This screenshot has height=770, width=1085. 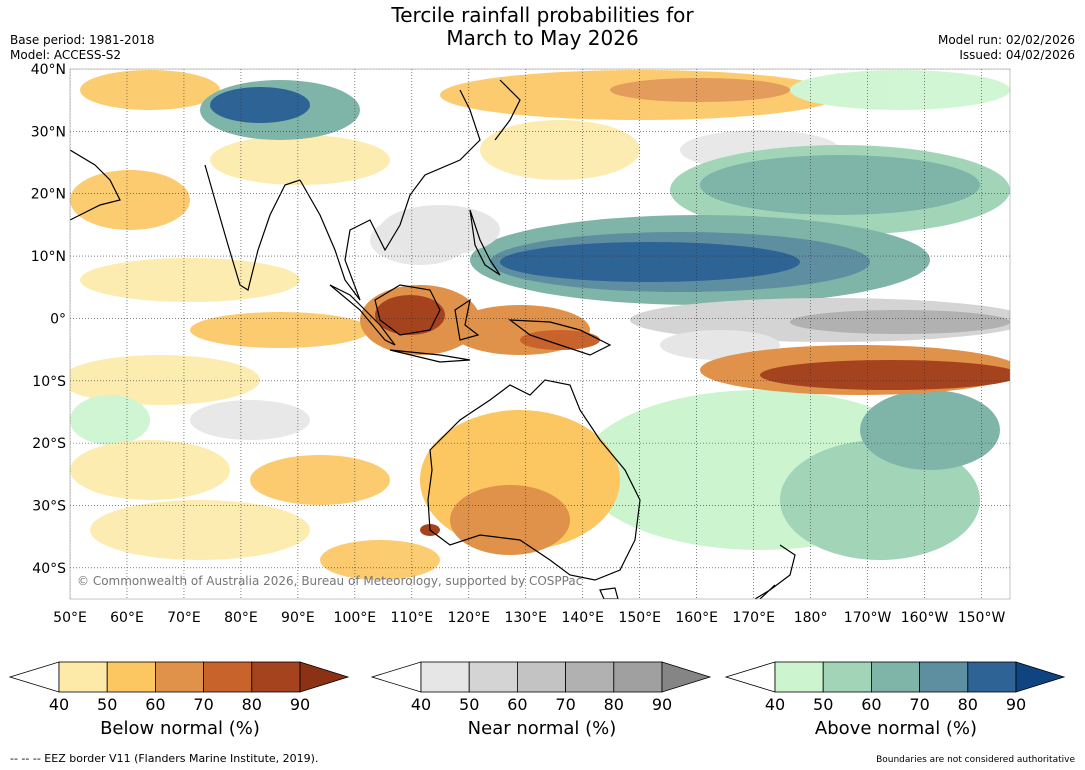 I want to click on lat-tick-label: 30°S, so click(x=49, y=506).